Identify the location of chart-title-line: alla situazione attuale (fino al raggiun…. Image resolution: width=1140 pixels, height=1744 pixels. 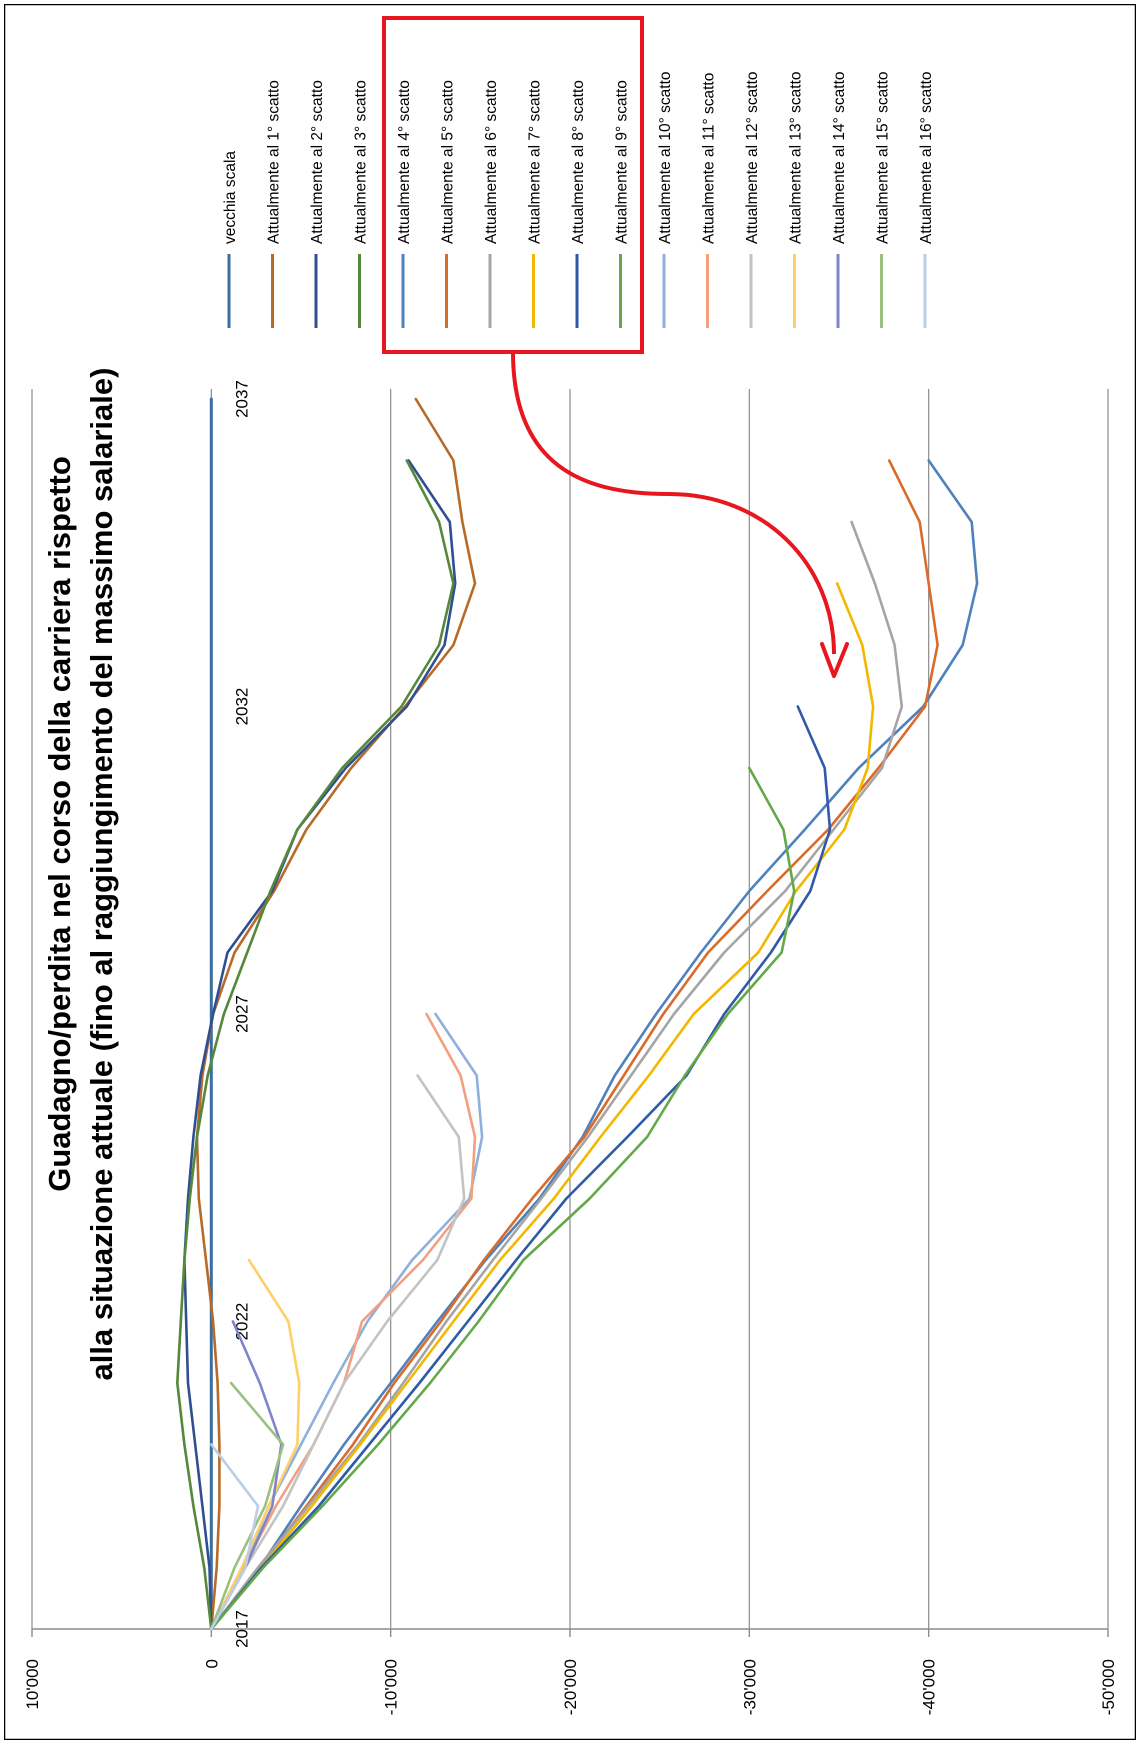
(101, 874).